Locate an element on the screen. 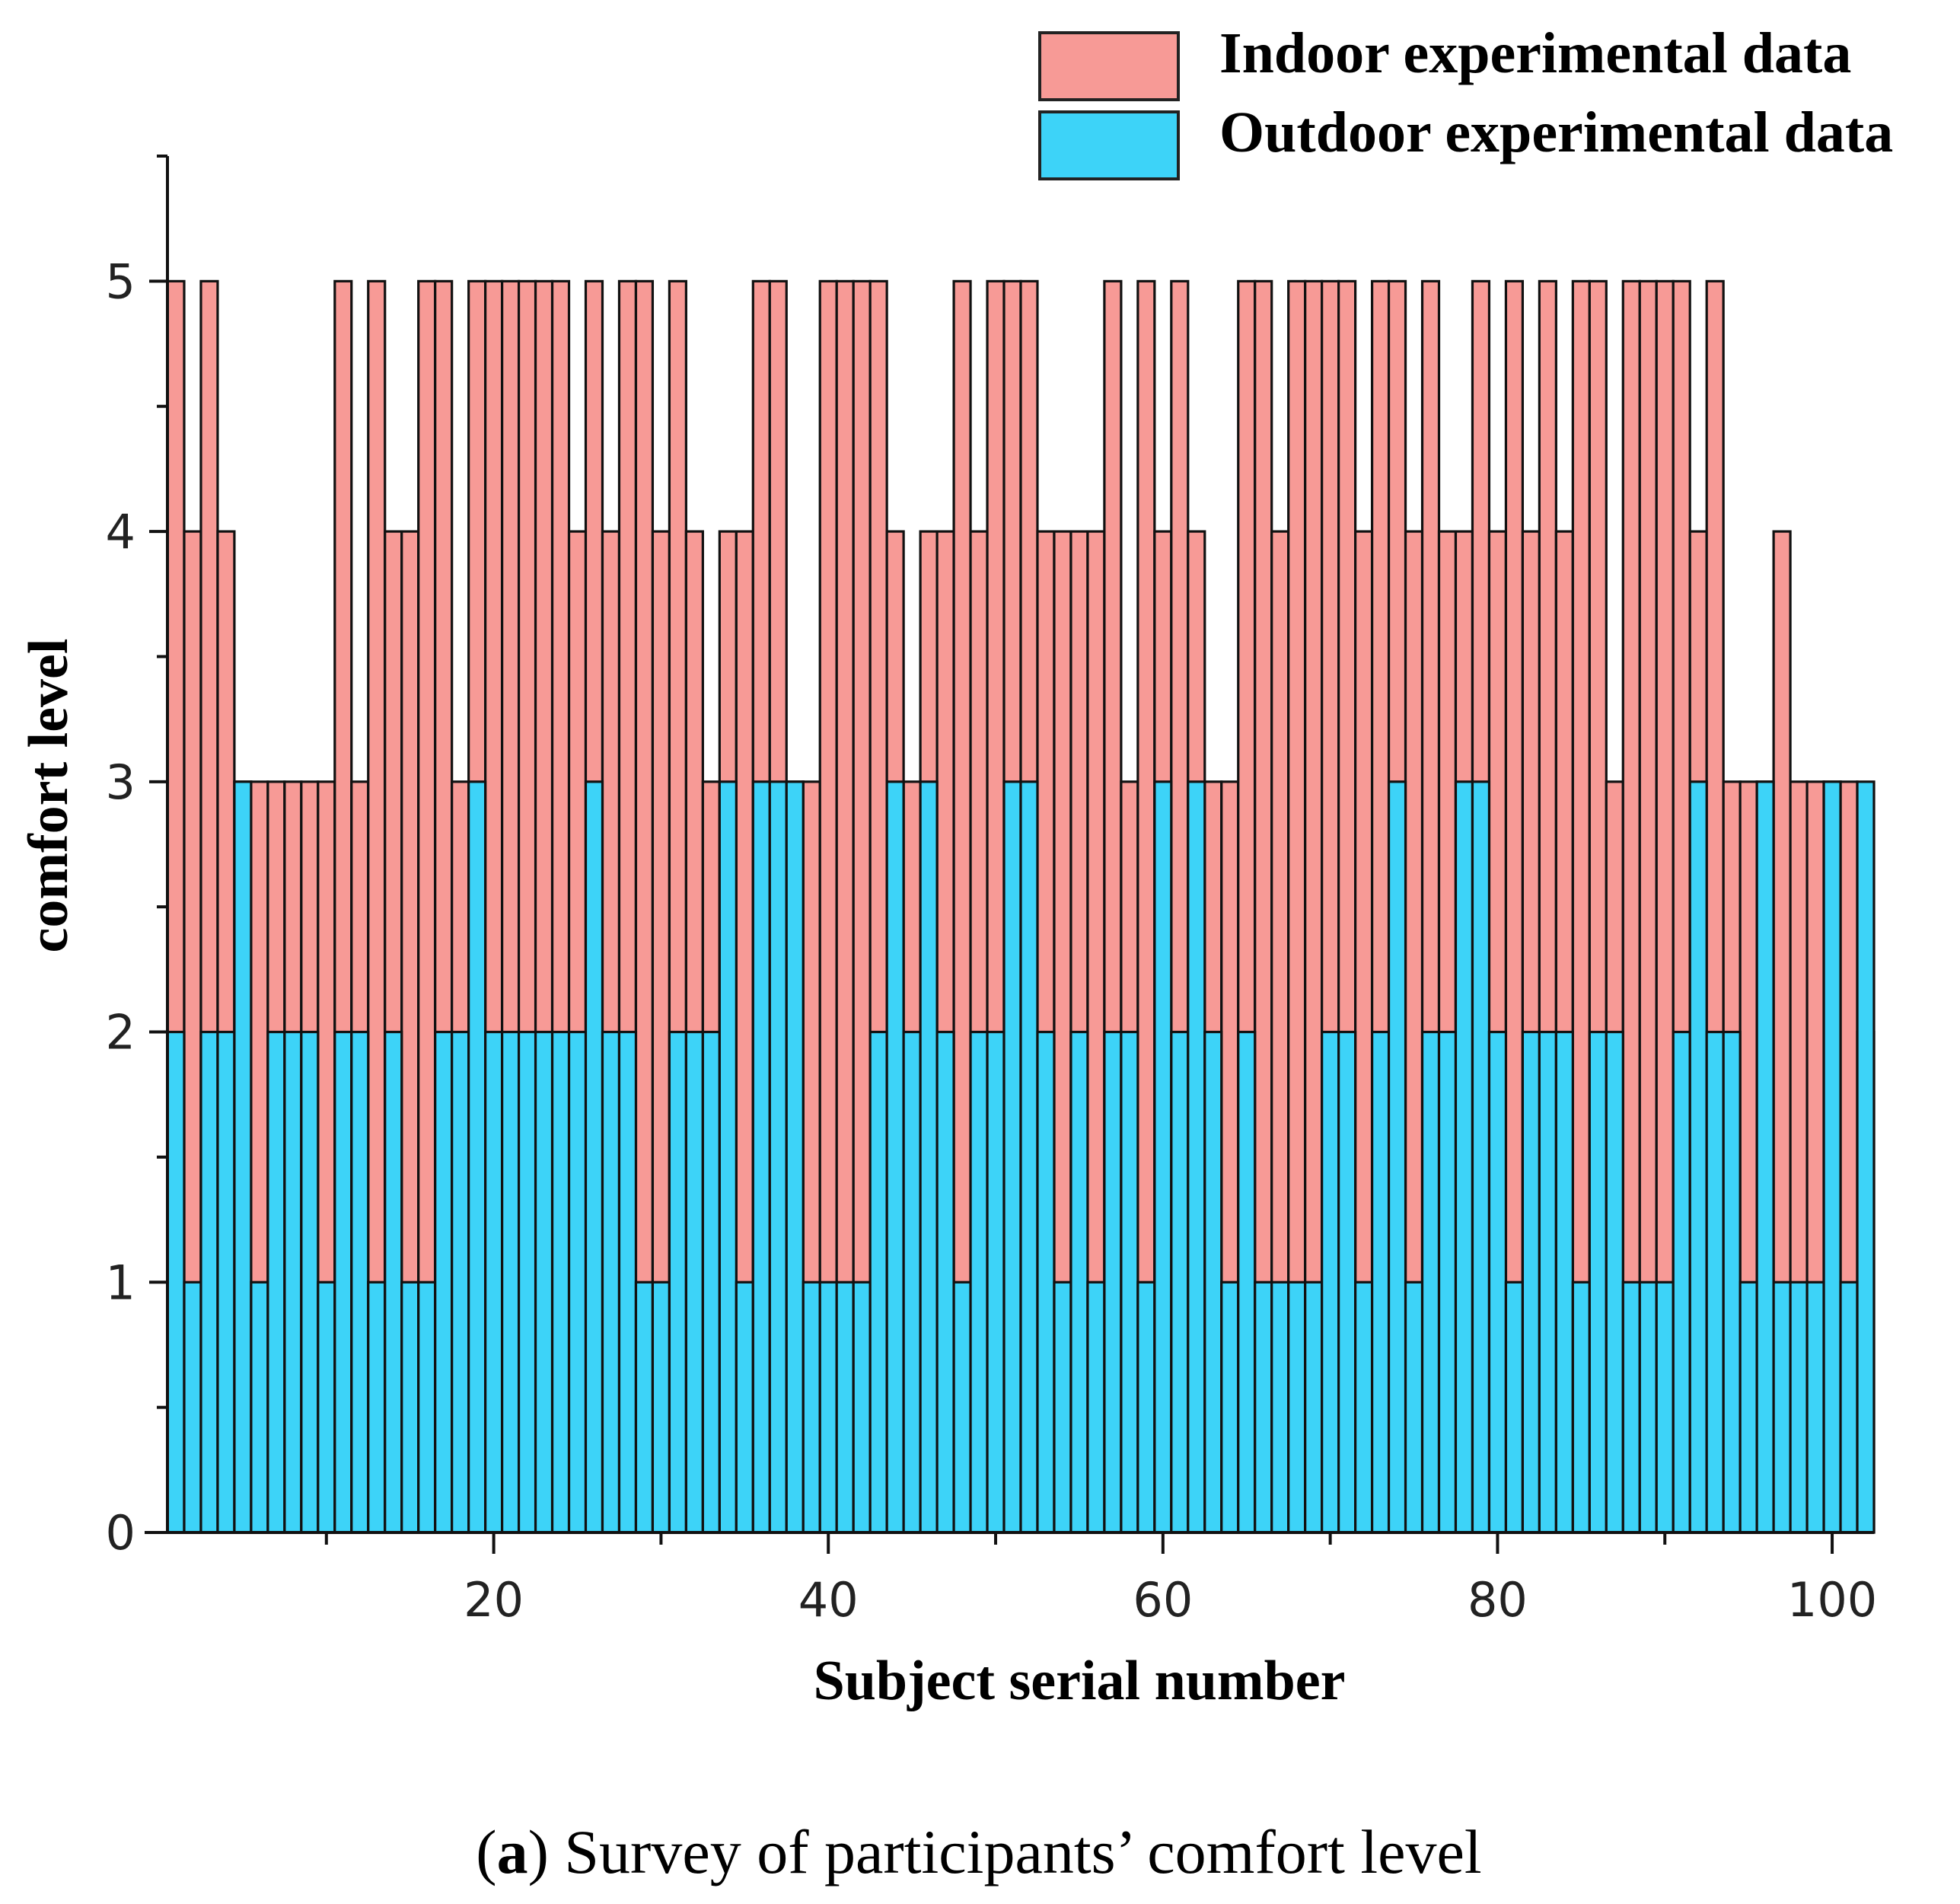 The width and height of the screenshot is (1960, 1904). y-tick-label: 1 is located at coordinates (120, 1282).